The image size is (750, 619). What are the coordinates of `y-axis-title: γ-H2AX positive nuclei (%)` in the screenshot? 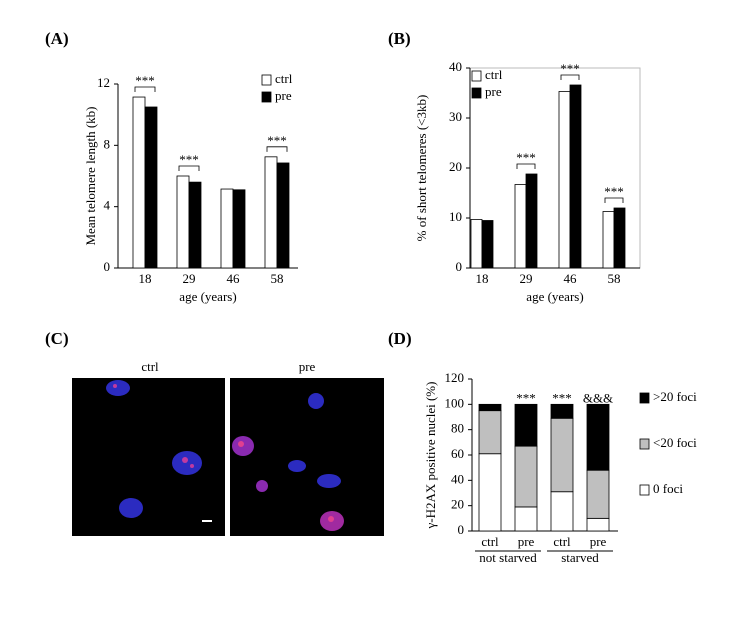 It's located at (430, 456).